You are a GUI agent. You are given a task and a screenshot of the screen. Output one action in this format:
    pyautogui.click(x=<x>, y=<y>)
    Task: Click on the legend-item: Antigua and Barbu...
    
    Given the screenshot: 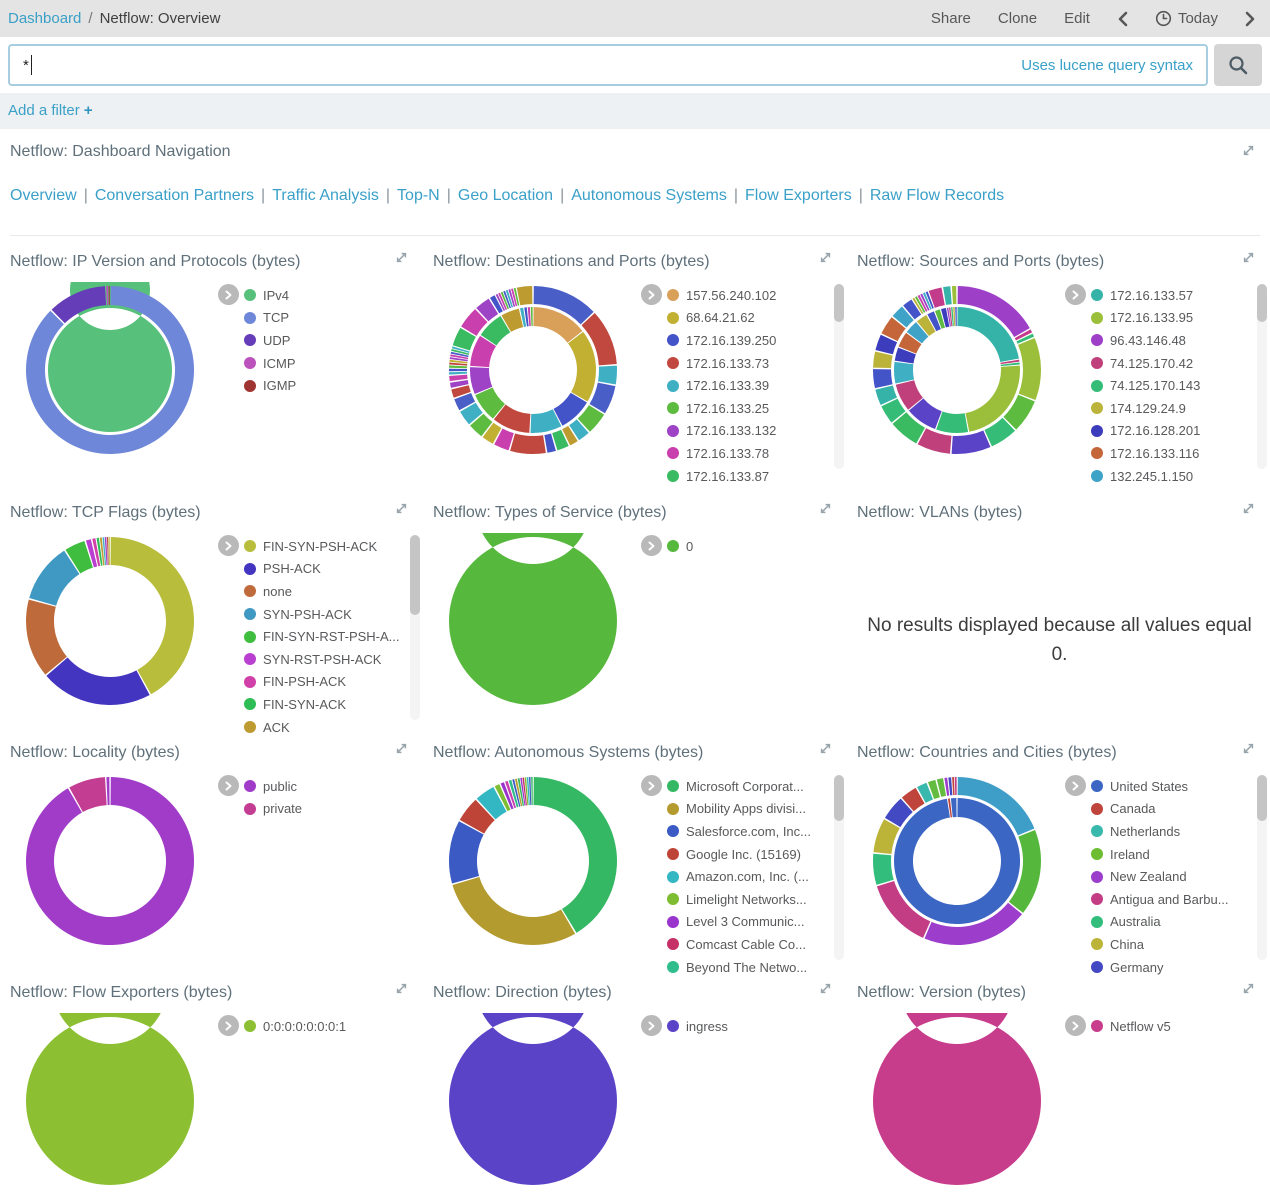 What is the action you would take?
    pyautogui.click(x=1160, y=899)
    